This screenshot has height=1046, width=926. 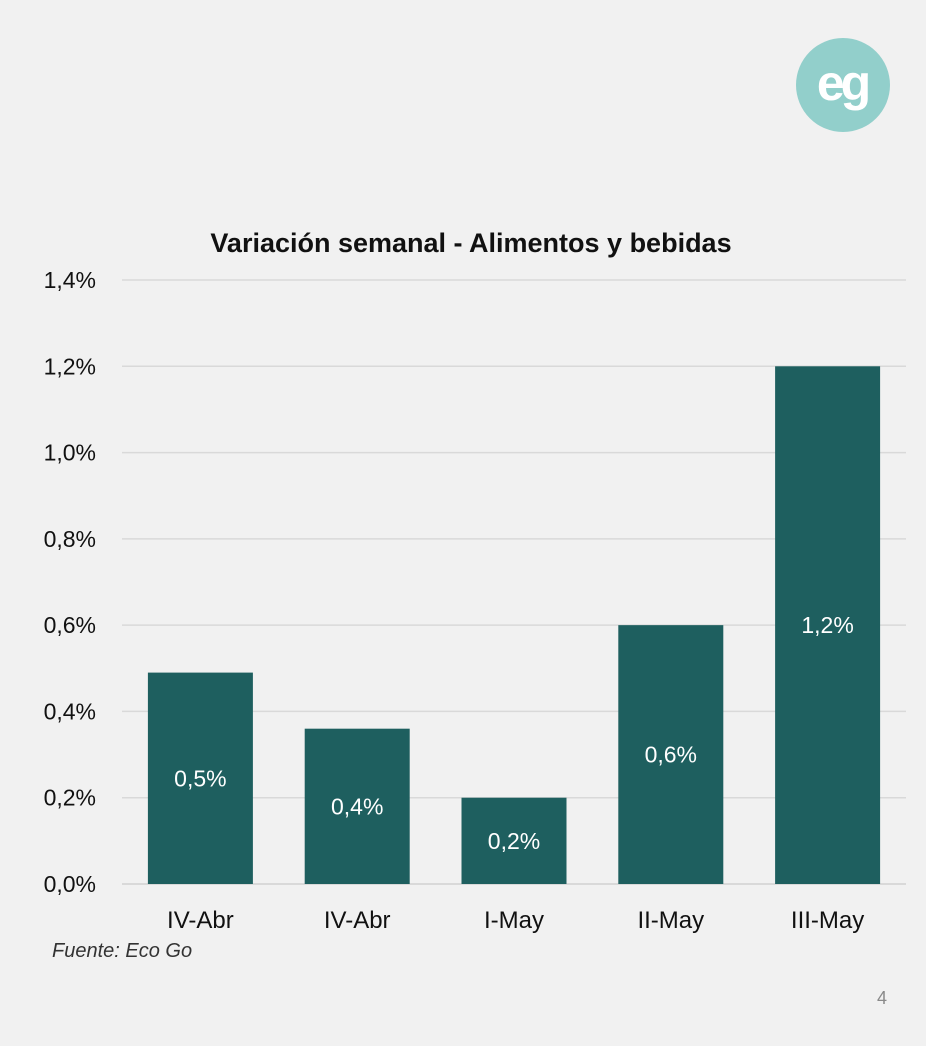 I want to click on chart-title: Variación semanal - Alimentos y bebidas, so click(x=470, y=243).